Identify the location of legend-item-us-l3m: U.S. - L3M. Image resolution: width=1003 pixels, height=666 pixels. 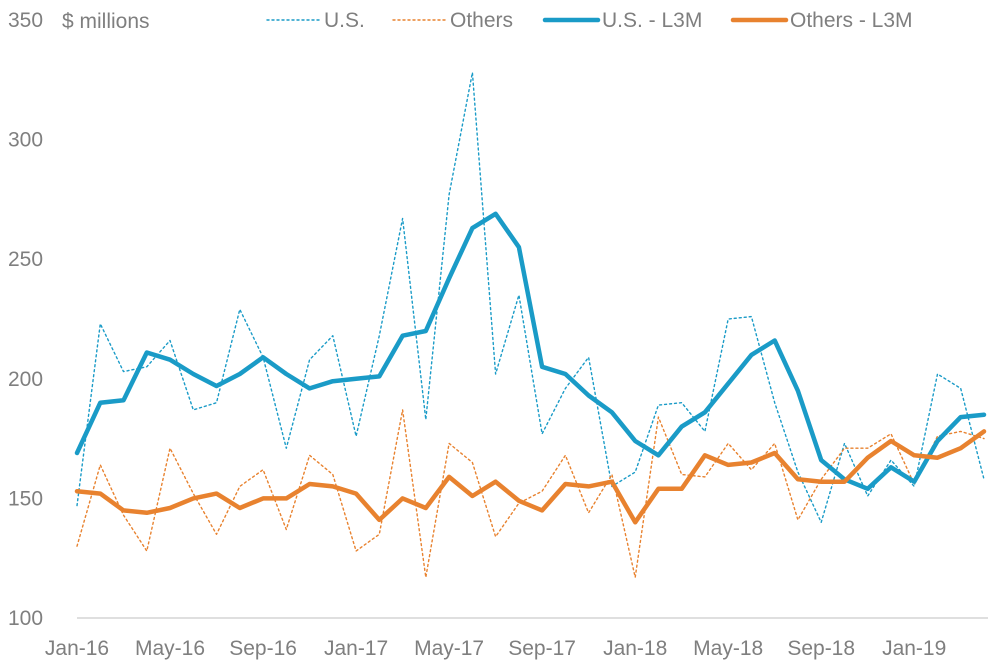
(622, 20).